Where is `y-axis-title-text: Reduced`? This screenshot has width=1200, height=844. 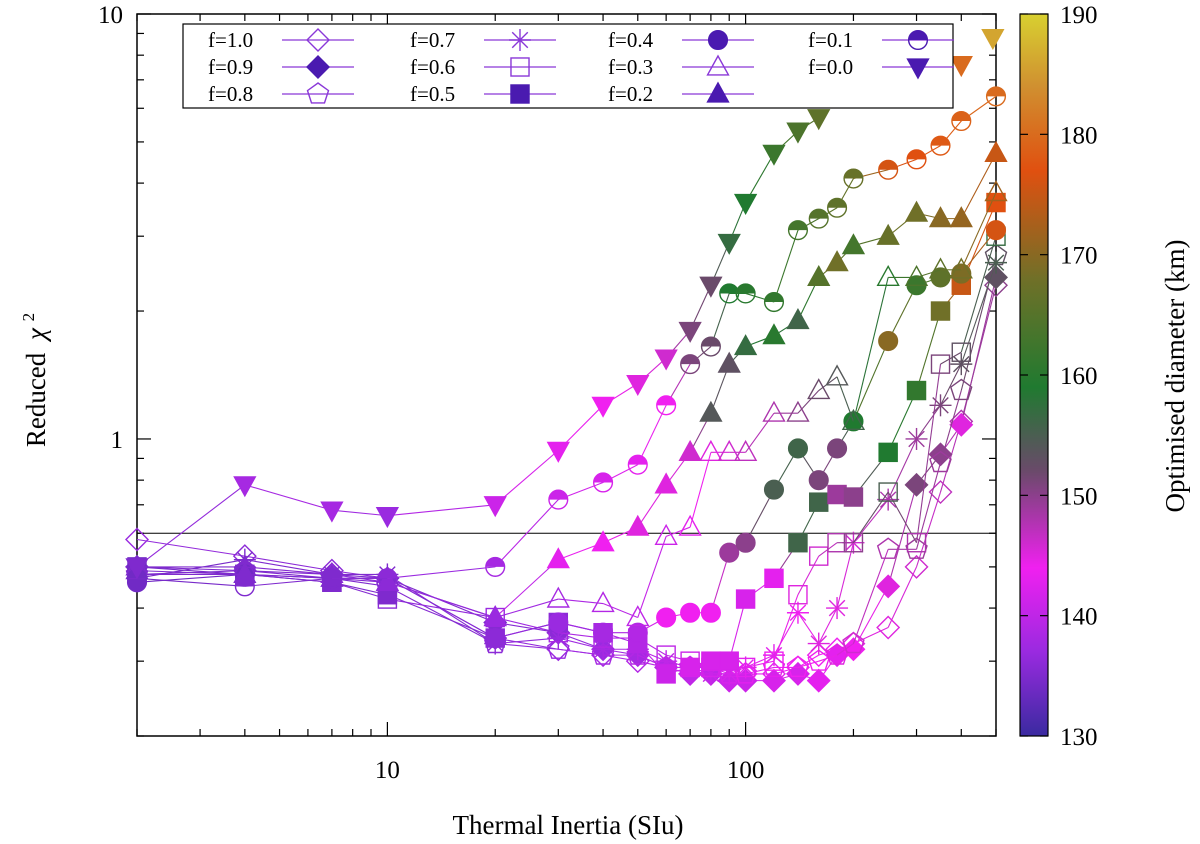 y-axis-title-text: Reduced is located at coordinates (36, 399).